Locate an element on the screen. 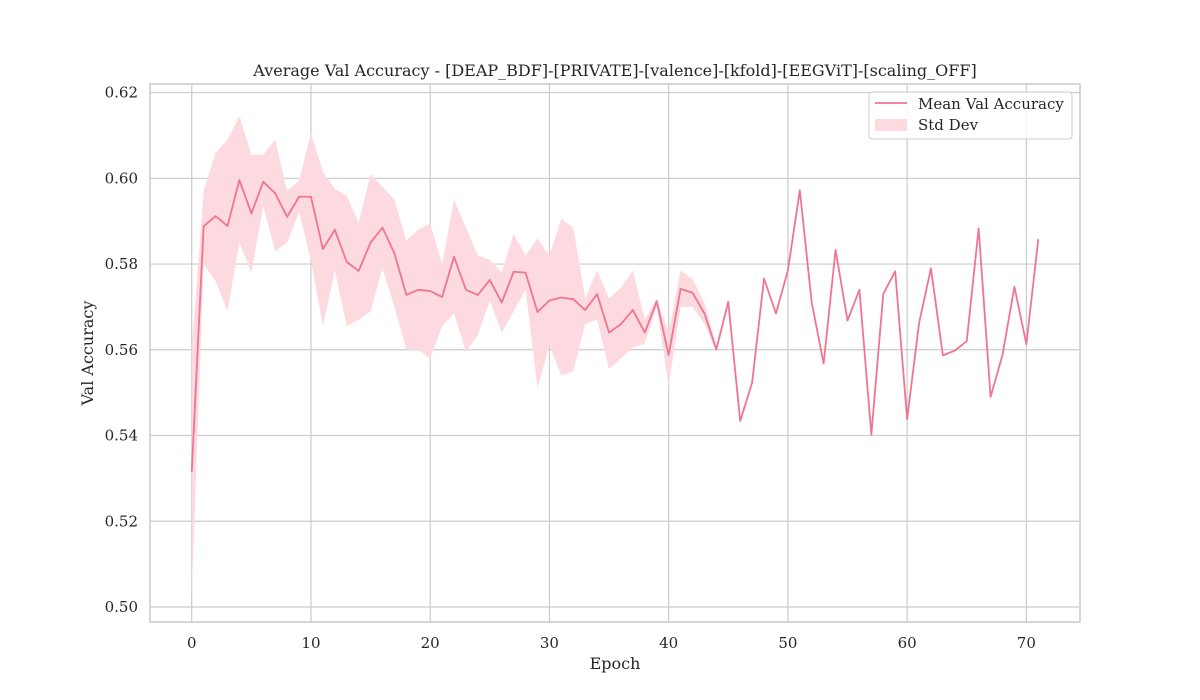 The width and height of the screenshot is (1200, 700). y-axis-label: Val Accuracy is located at coordinates (87, 354).